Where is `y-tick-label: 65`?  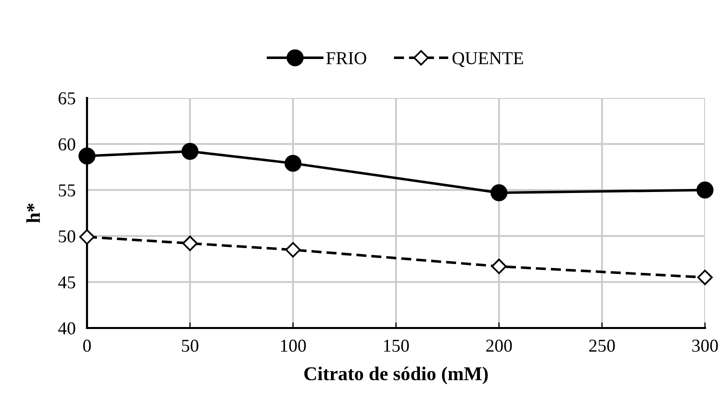
y-tick-label: 65 is located at coordinates (67, 98).